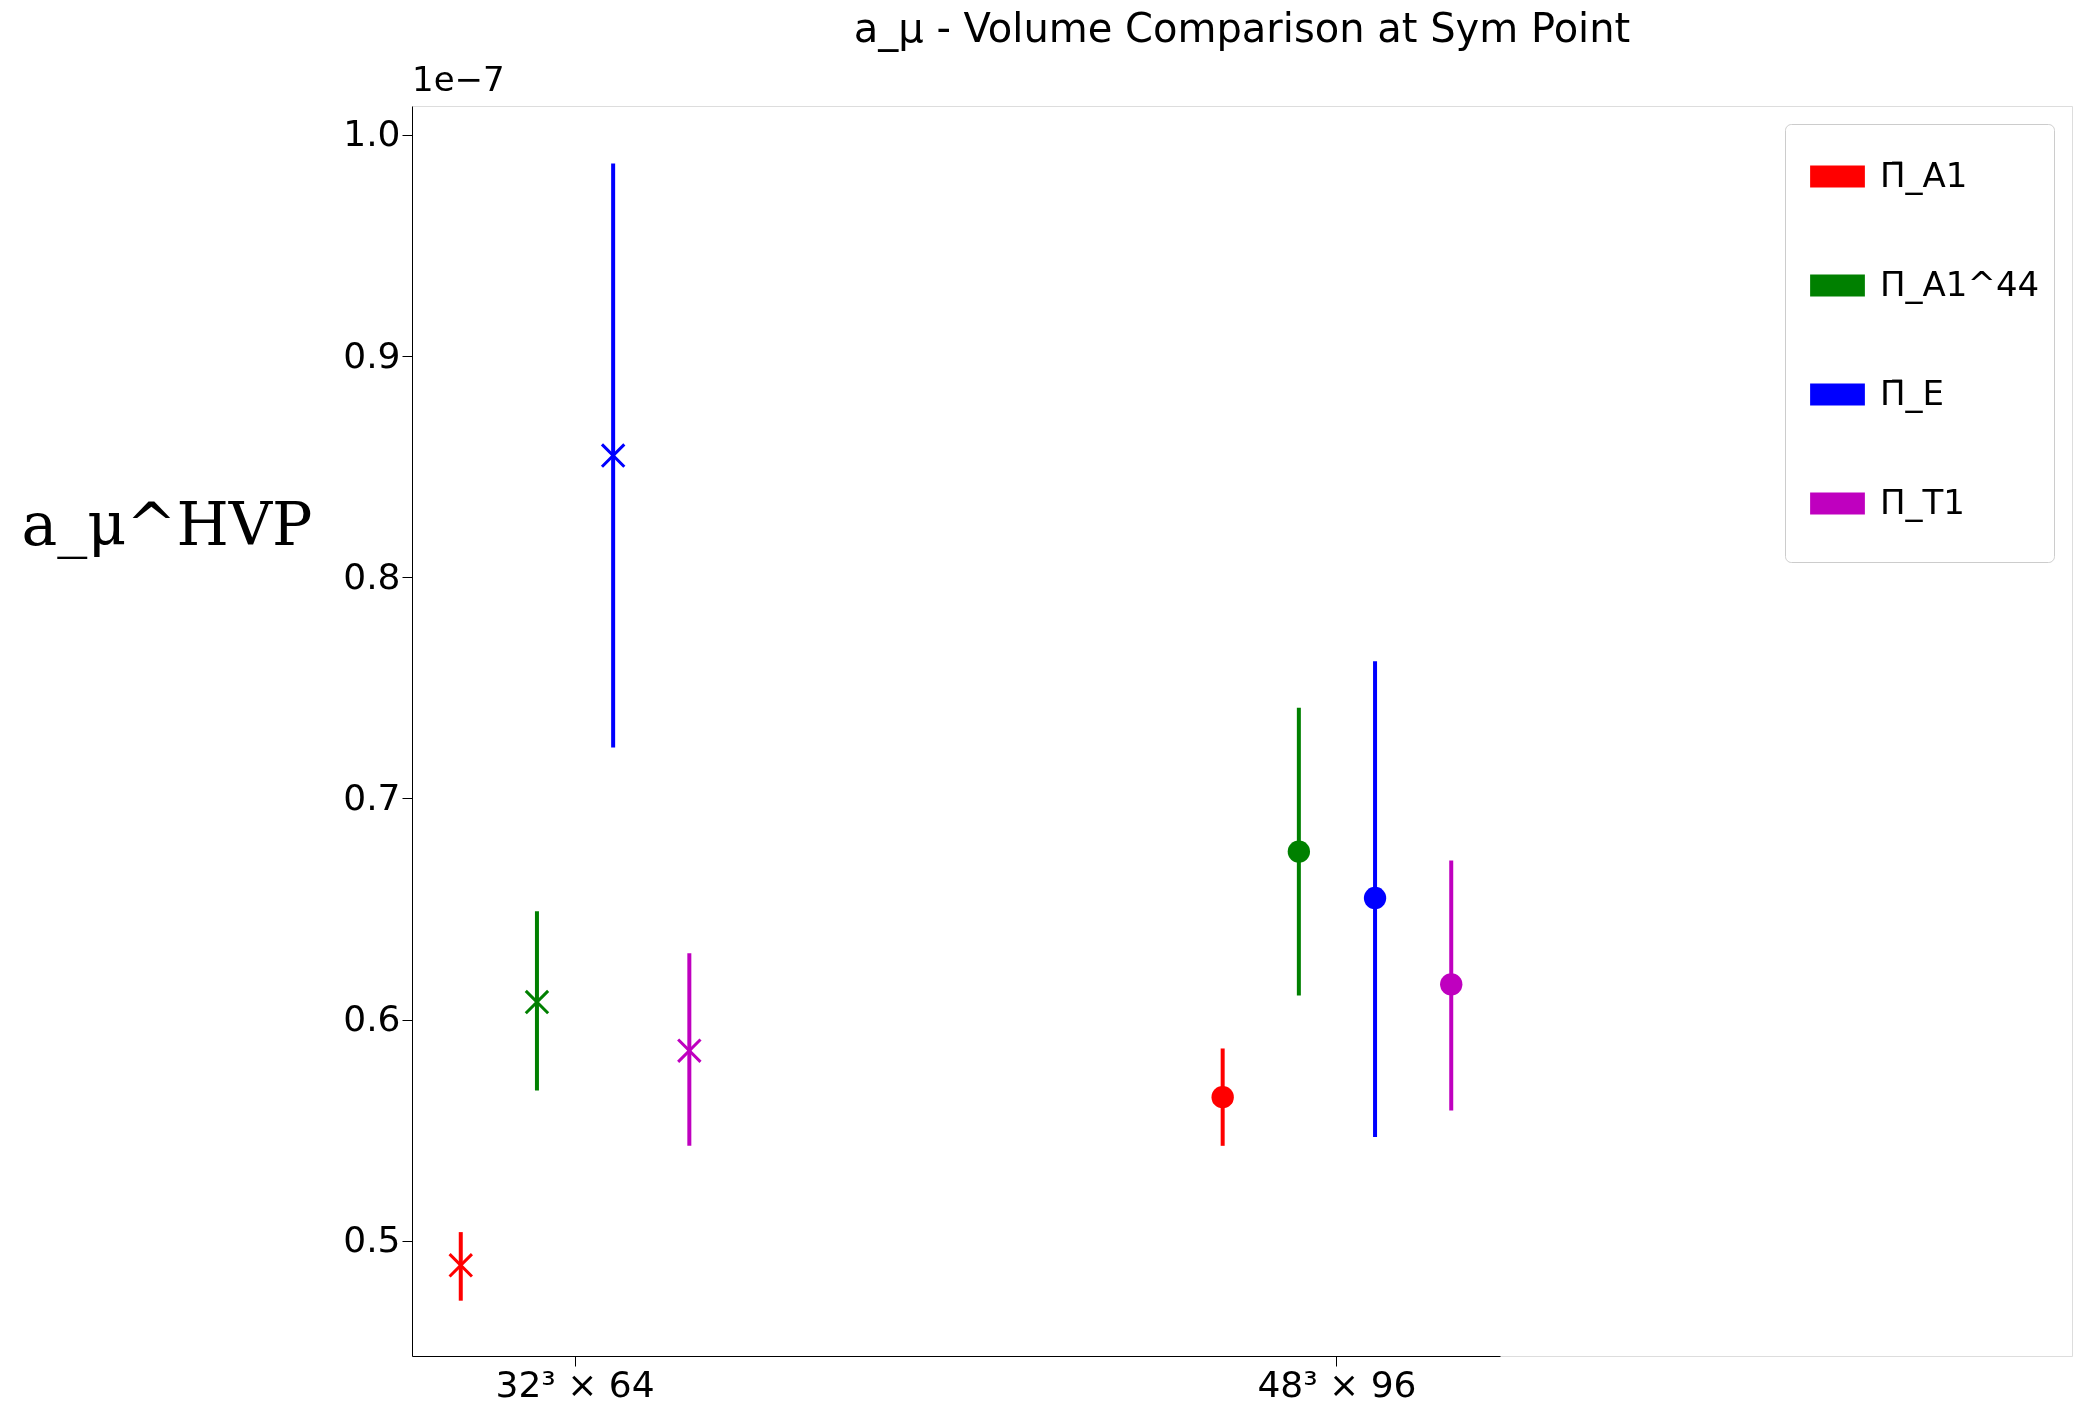  I want to click on y-axis-title: a_μ^HVP, so click(167, 523).